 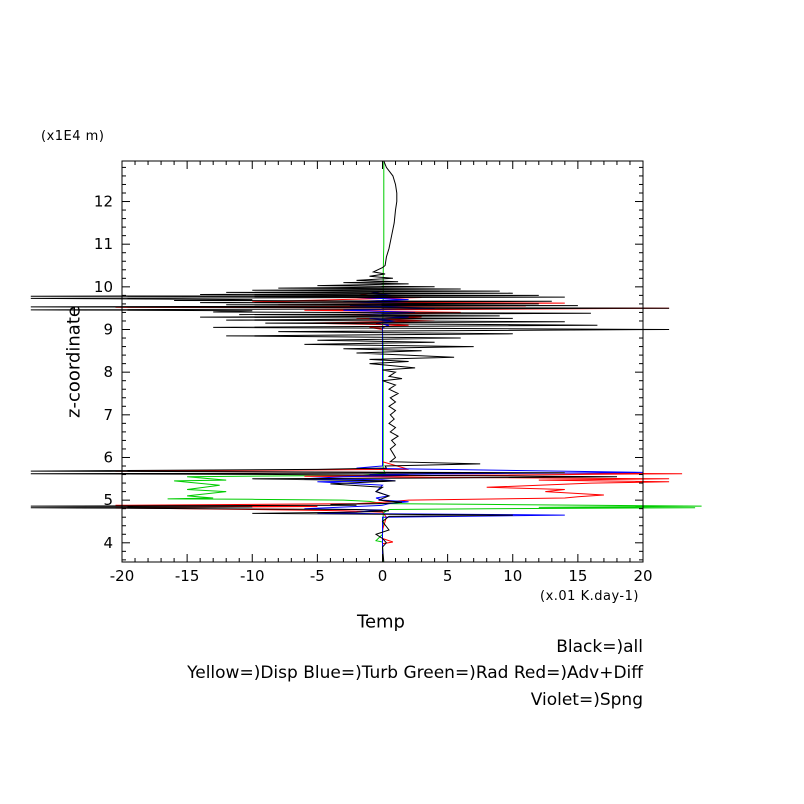 I want to click on x-tick-label: -20, so click(x=122, y=576).